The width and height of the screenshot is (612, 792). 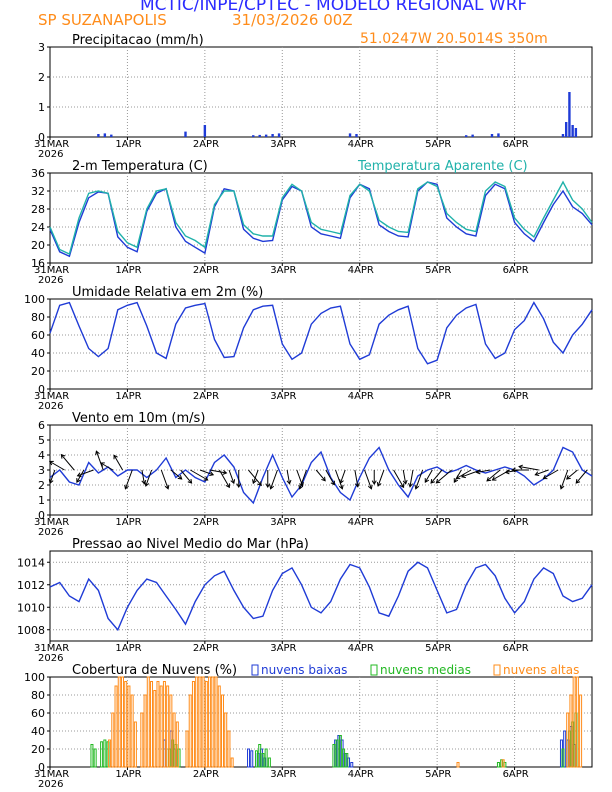 I want to click on clouds-y-tick-label: 80, so click(x=38, y=695).